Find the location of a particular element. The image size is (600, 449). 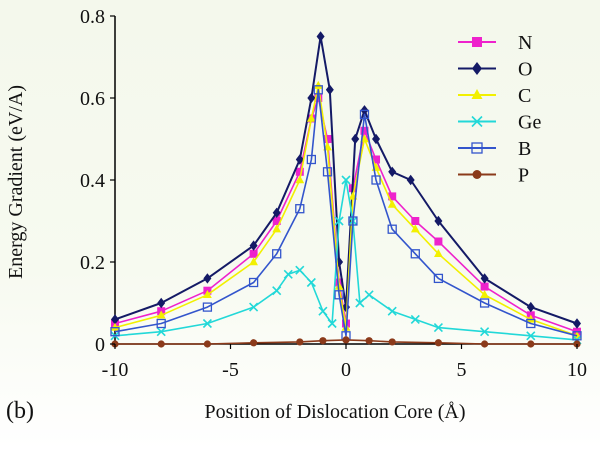

legend-label: C is located at coordinates (524, 96).